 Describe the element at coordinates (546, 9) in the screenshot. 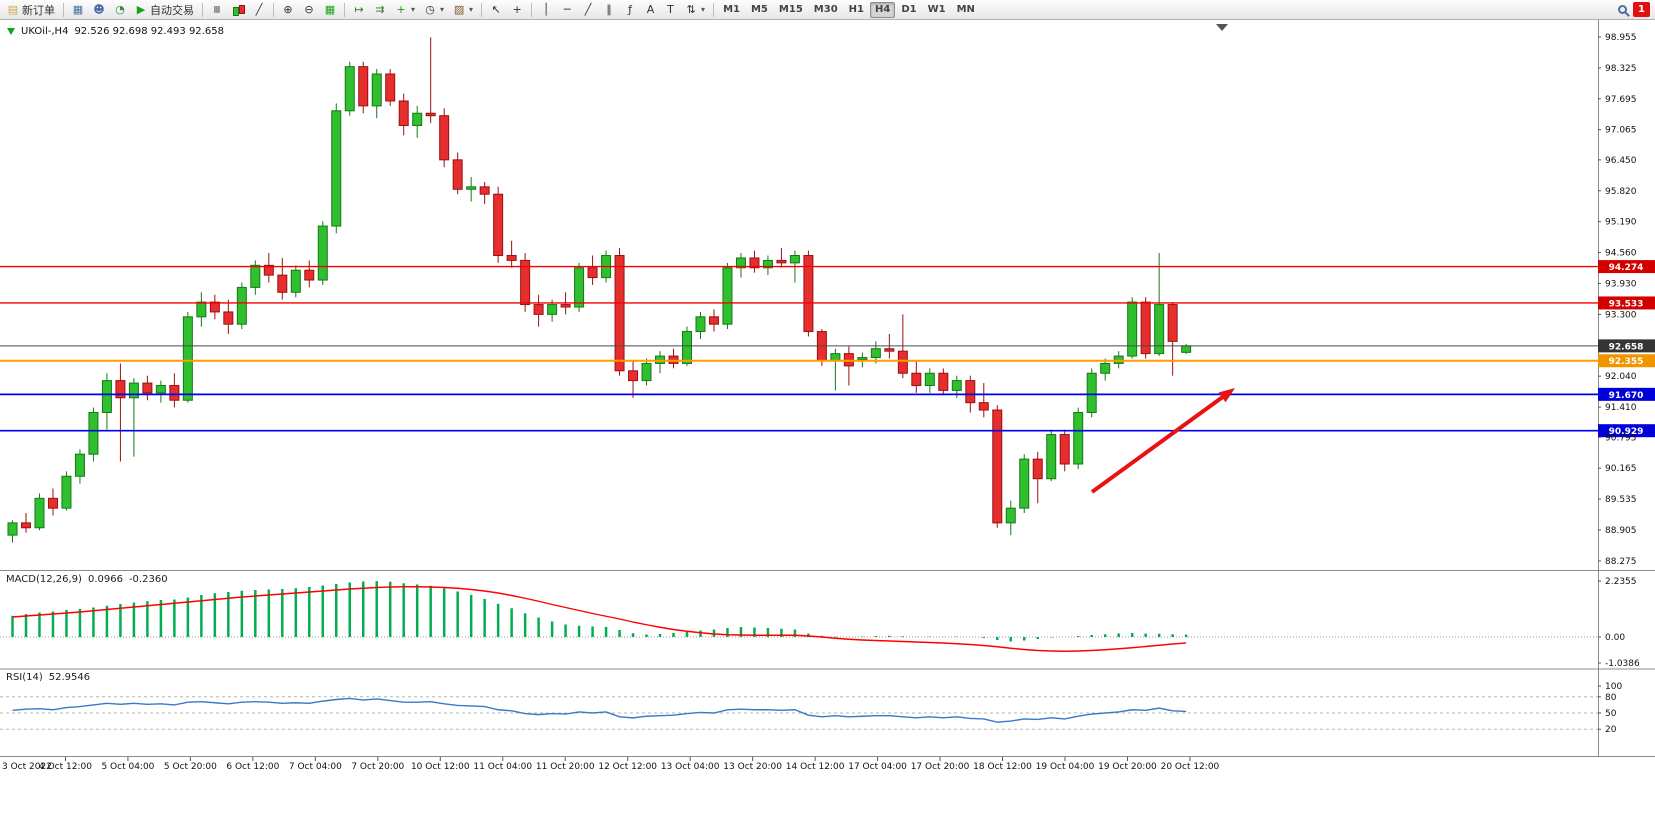

I see `vertical-line-button: │` at that location.